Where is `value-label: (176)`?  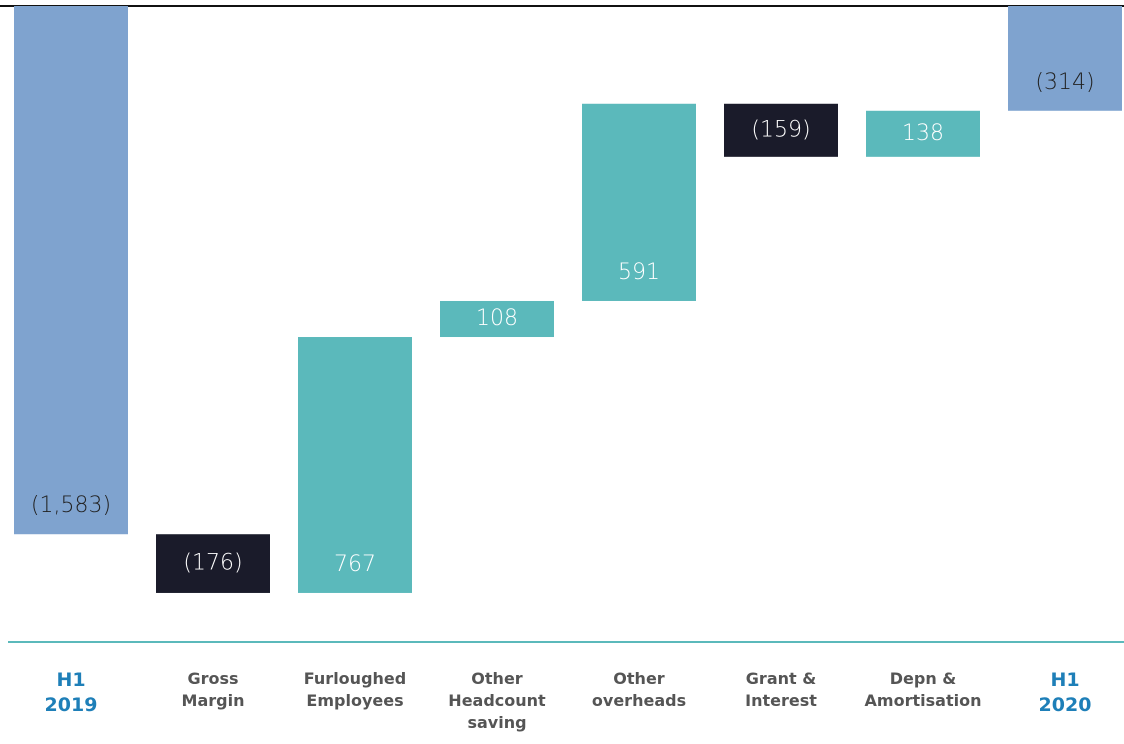 value-label: (176) is located at coordinates (212, 563).